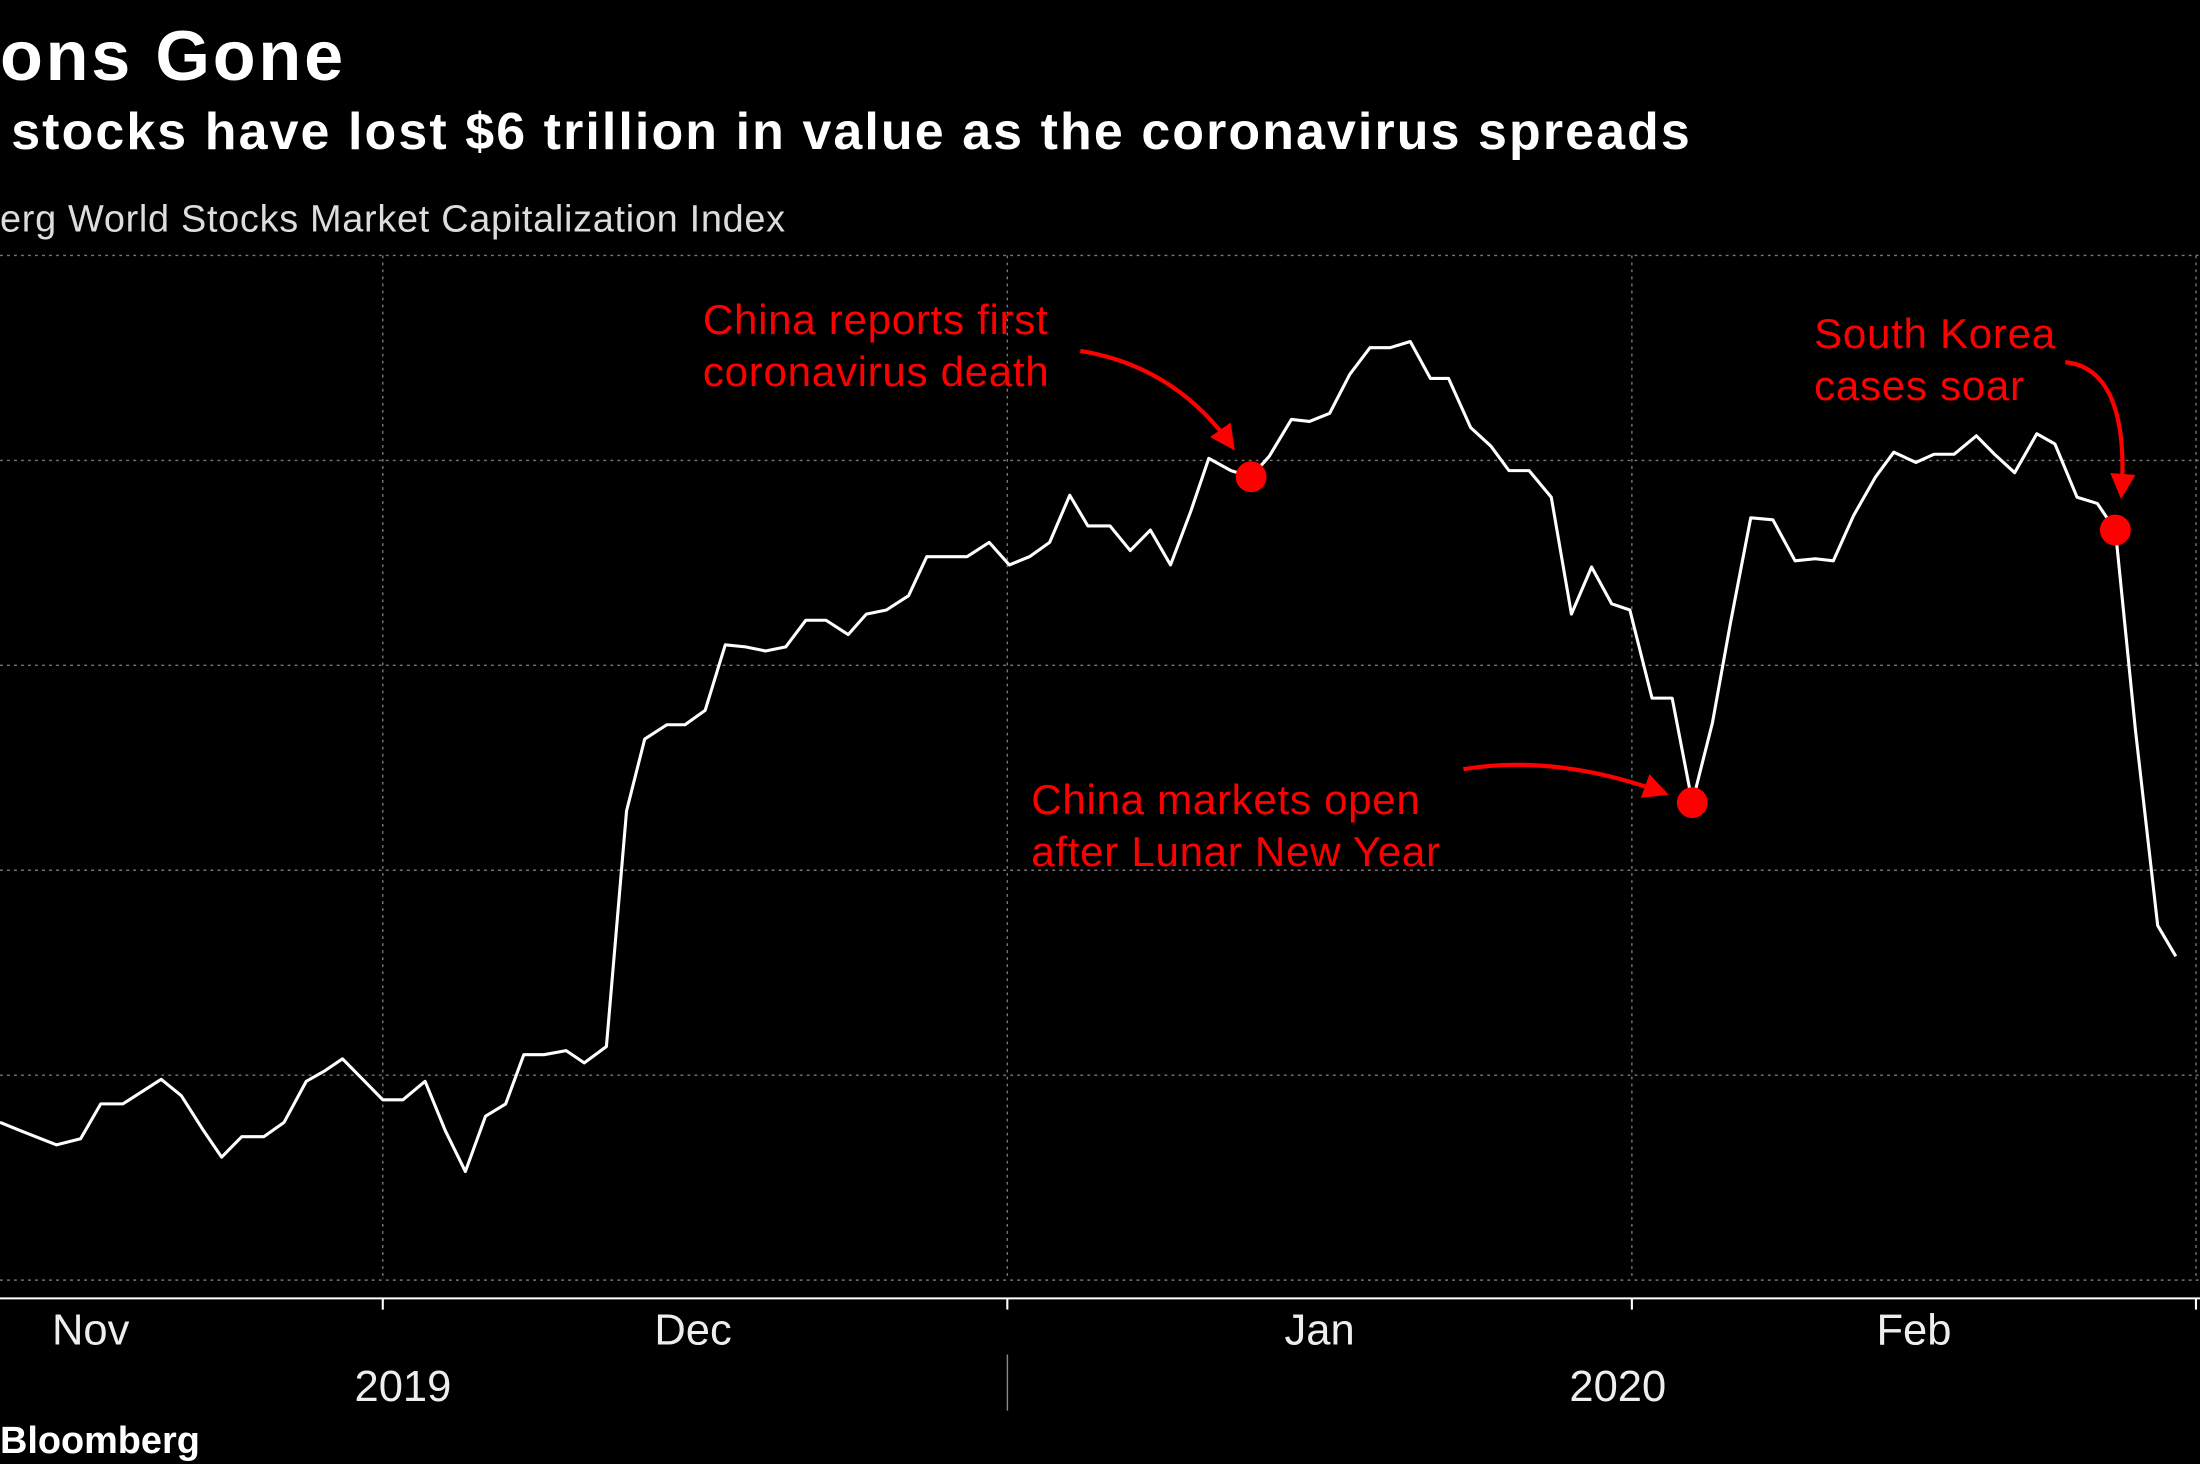 This screenshot has height=1464, width=2200. What do you see at coordinates (1617, 1387) in the screenshot?
I see `year-label: 2020` at bounding box center [1617, 1387].